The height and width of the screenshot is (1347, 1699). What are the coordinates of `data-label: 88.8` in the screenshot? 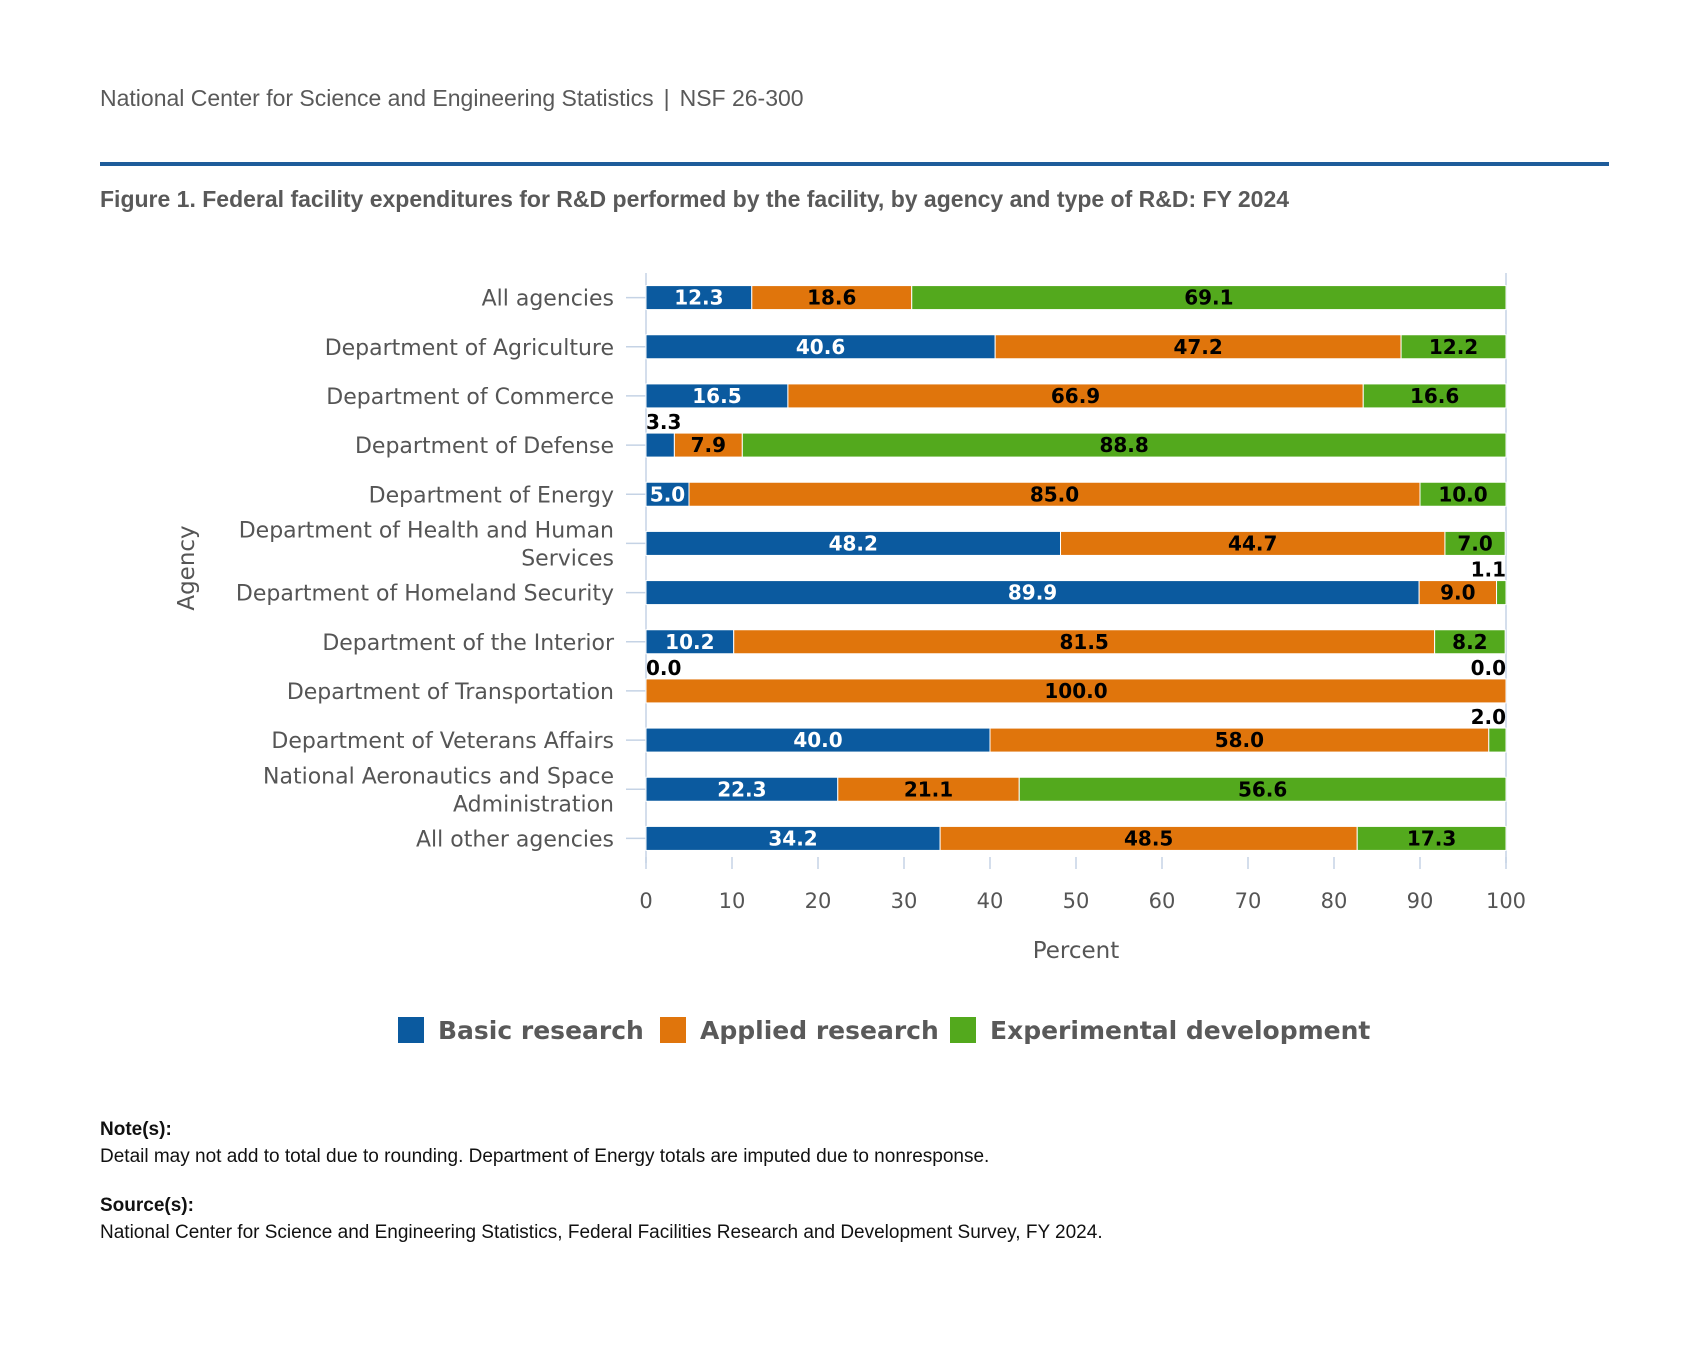 It's located at (1123, 445).